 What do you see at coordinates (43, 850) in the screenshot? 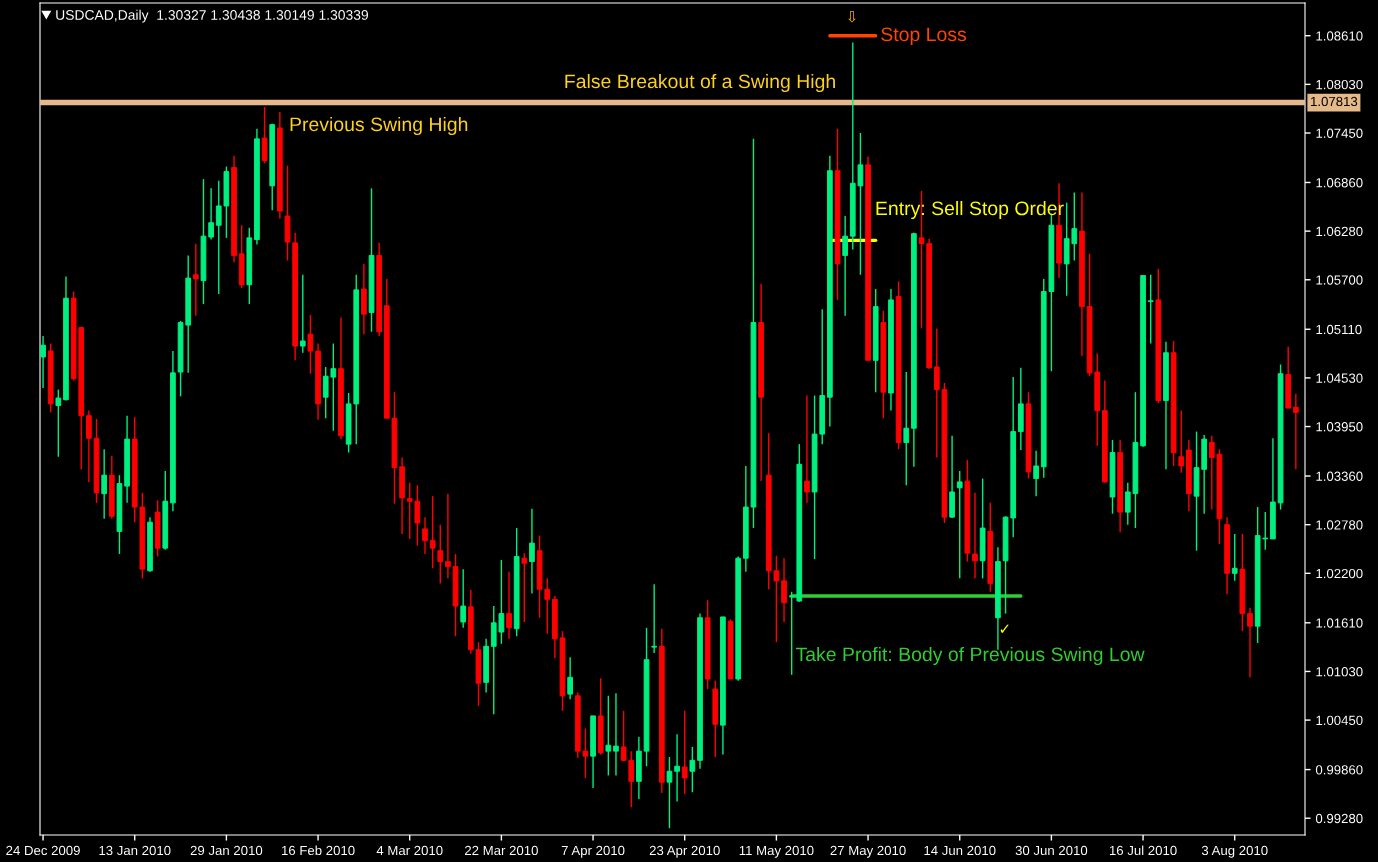
I see `x-tick-label: 24 Dec 2009` at bounding box center [43, 850].